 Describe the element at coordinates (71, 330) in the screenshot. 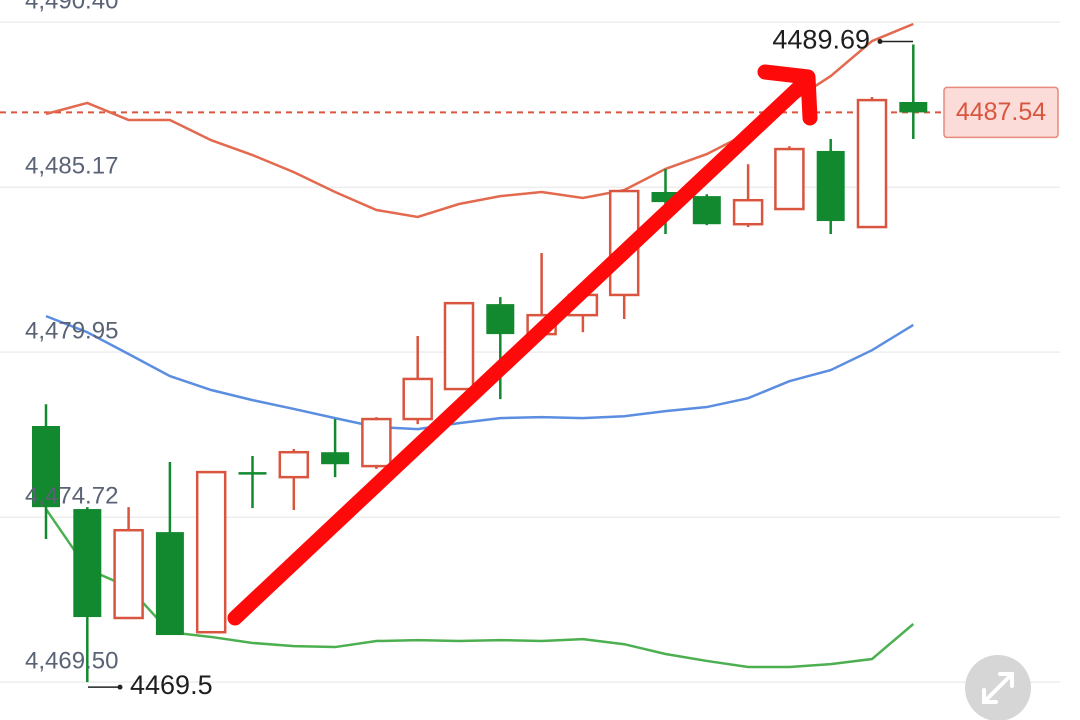

I see `y-tick-label: 4,479.95` at that location.